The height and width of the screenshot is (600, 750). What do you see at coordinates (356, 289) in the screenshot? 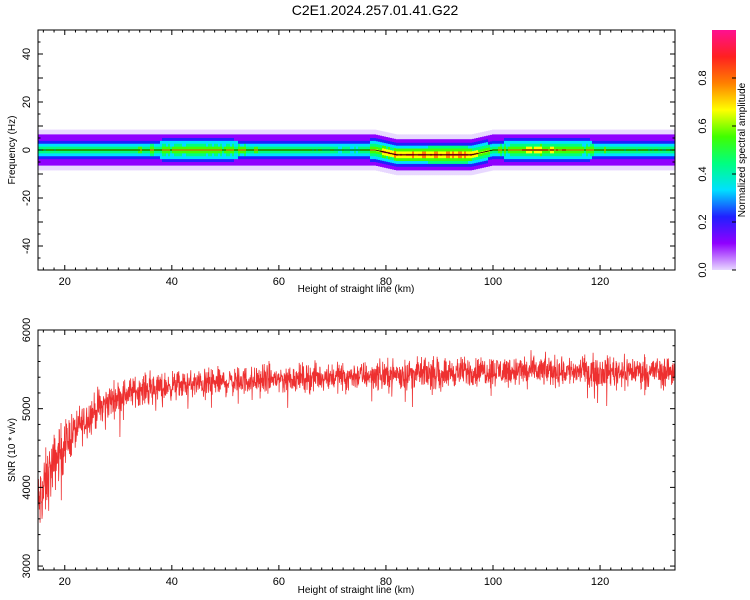
I see `spectrogram-x-axis-label: Height of straight line (km)` at bounding box center [356, 289].